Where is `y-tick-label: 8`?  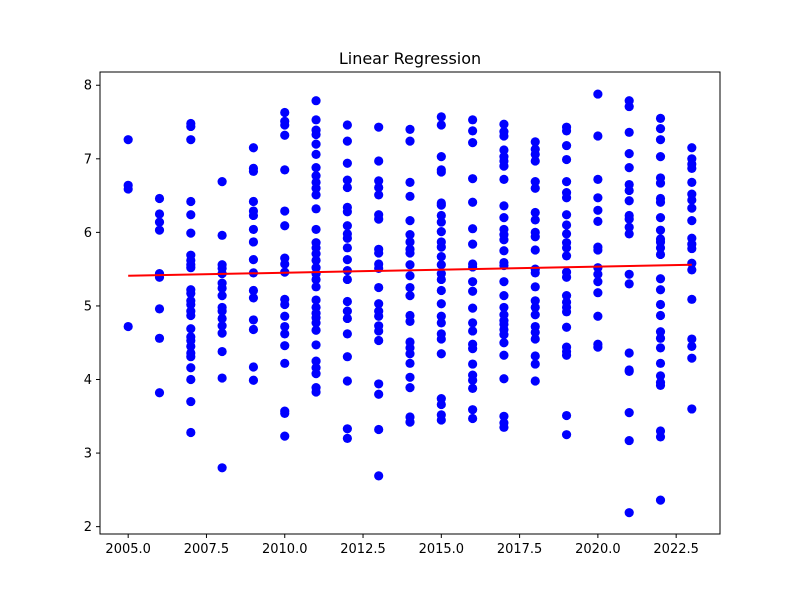
y-tick-label: 8 is located at coordinates (88, 86).